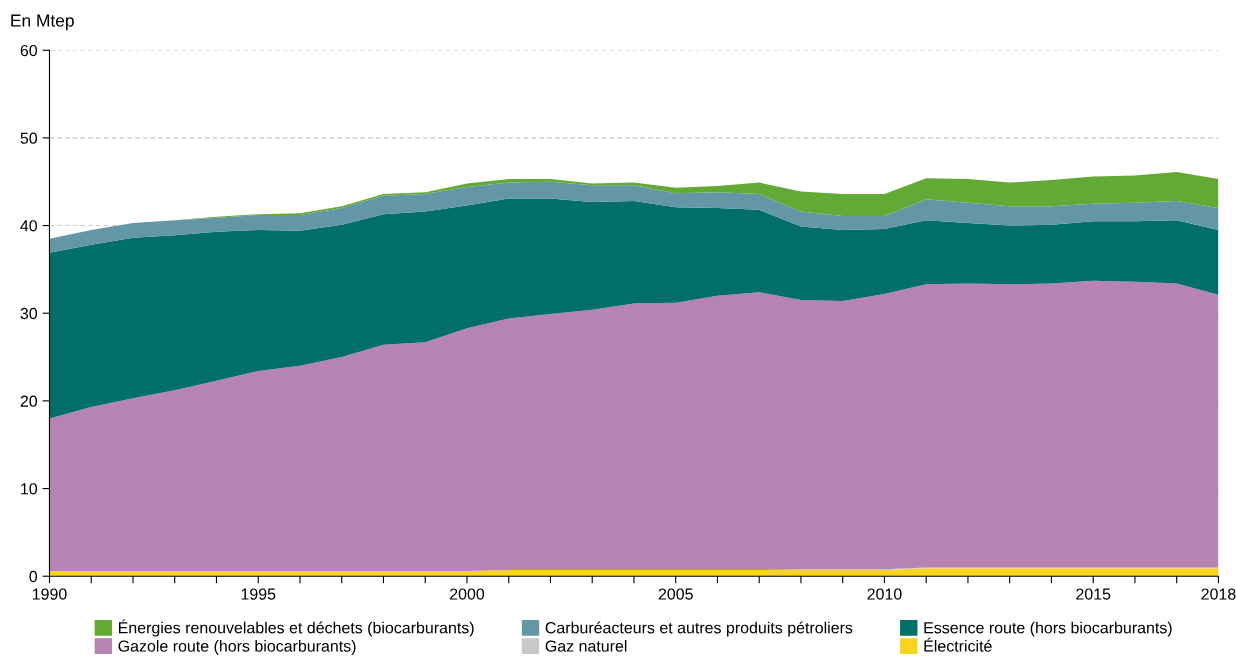 Image resolution: width=1237 pixels, height=670 pixels. What do you see at coordinates (958, 644) in the screenshot?
I see `legend-label: Électricité` at bounding box center [958, 644].